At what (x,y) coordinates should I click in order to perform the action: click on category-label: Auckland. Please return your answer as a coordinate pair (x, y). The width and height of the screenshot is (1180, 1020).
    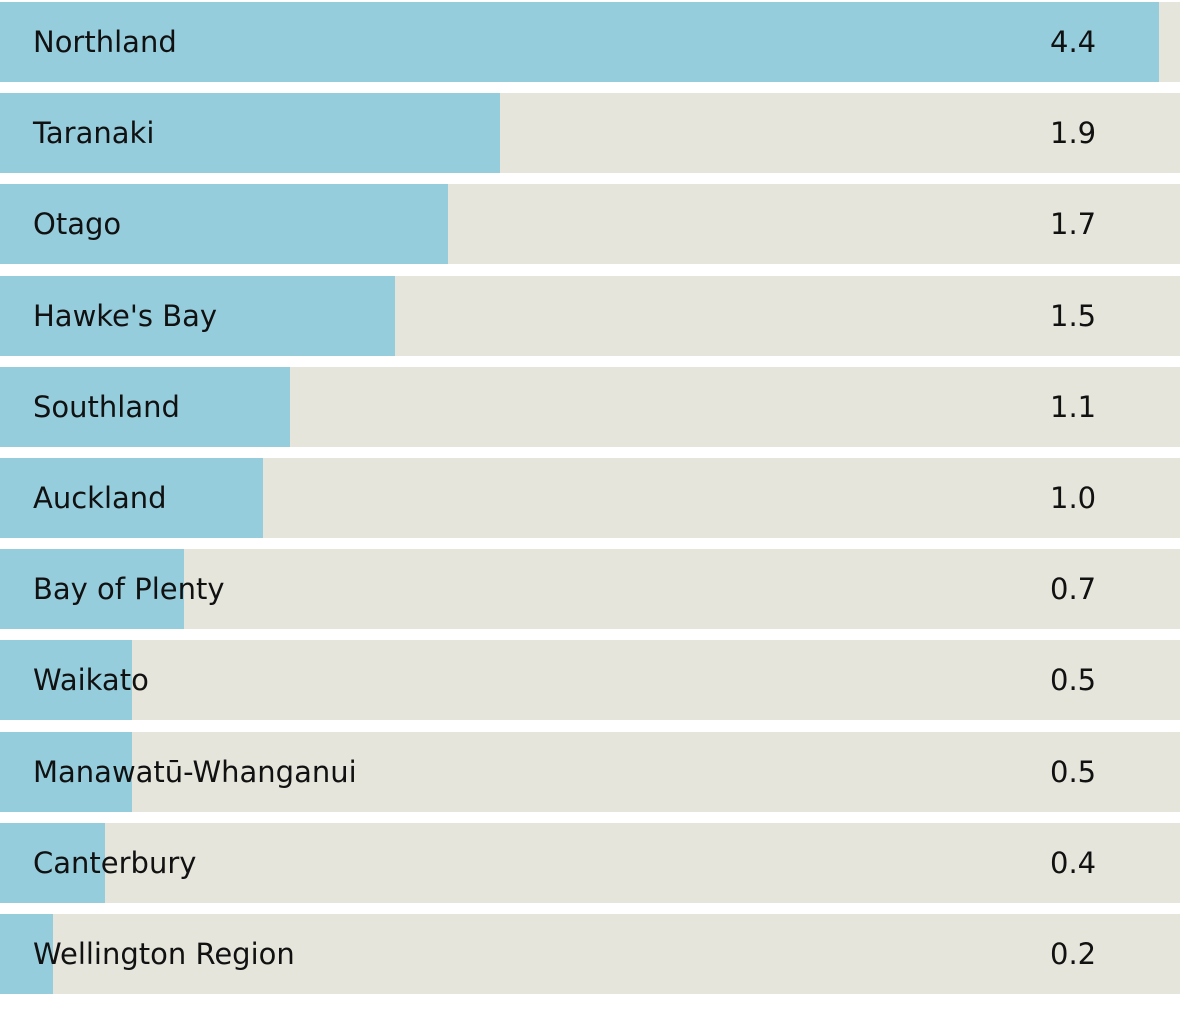
    Looking at the image, I should click on (100, 498).